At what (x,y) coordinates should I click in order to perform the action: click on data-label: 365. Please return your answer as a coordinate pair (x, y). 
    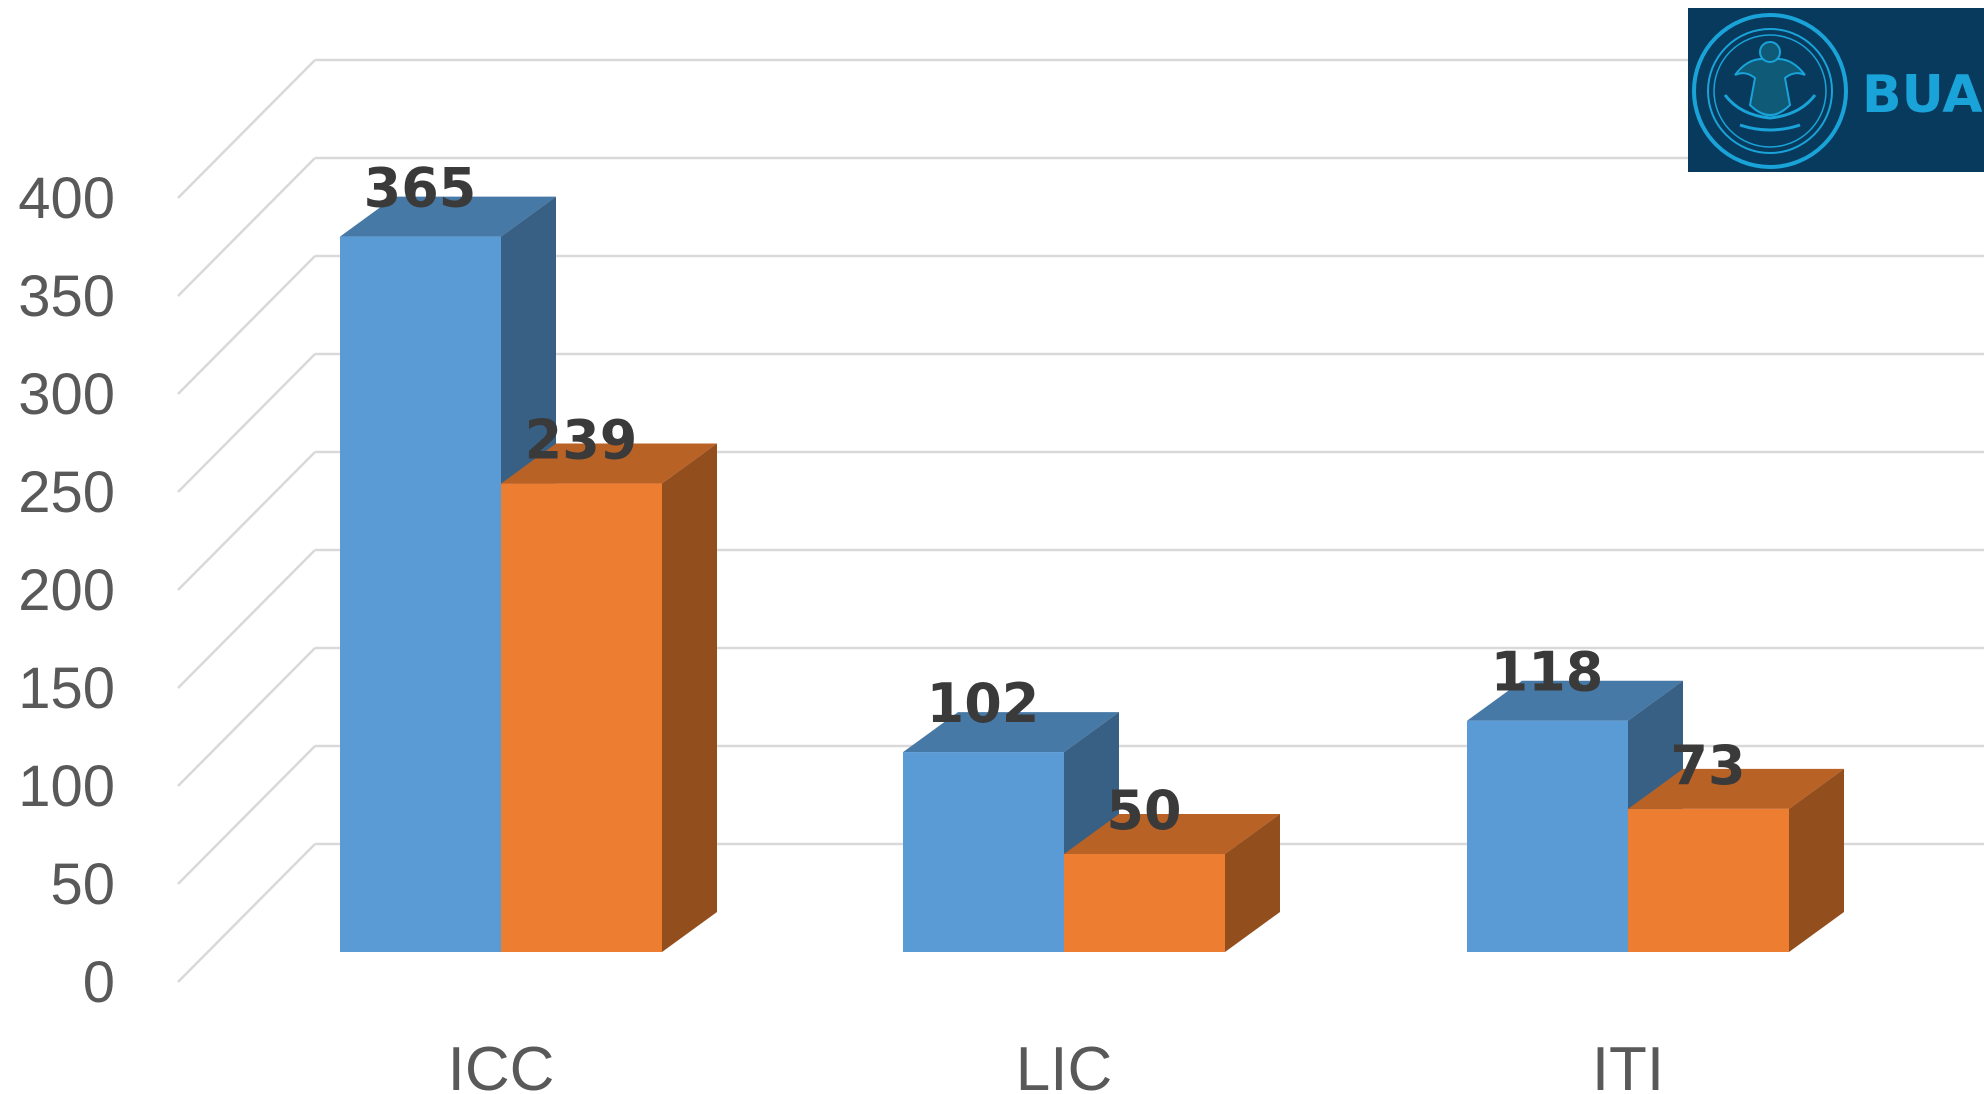
    Looking at the image, I should click on (420, 188).